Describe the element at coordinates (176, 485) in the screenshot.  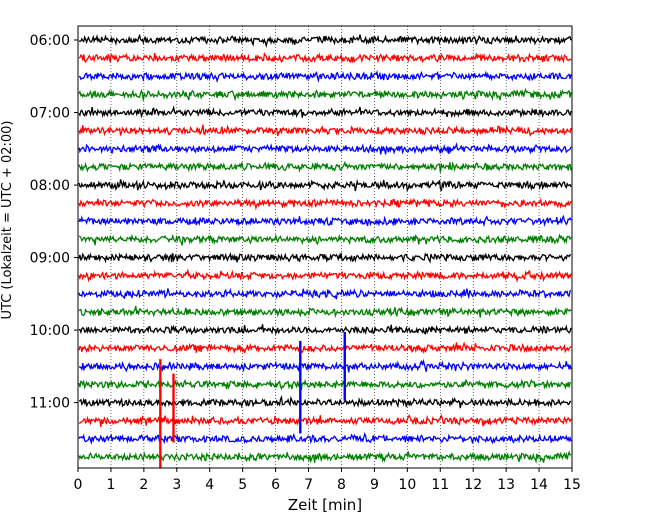
I see `x-tick-label: 3` at that location.